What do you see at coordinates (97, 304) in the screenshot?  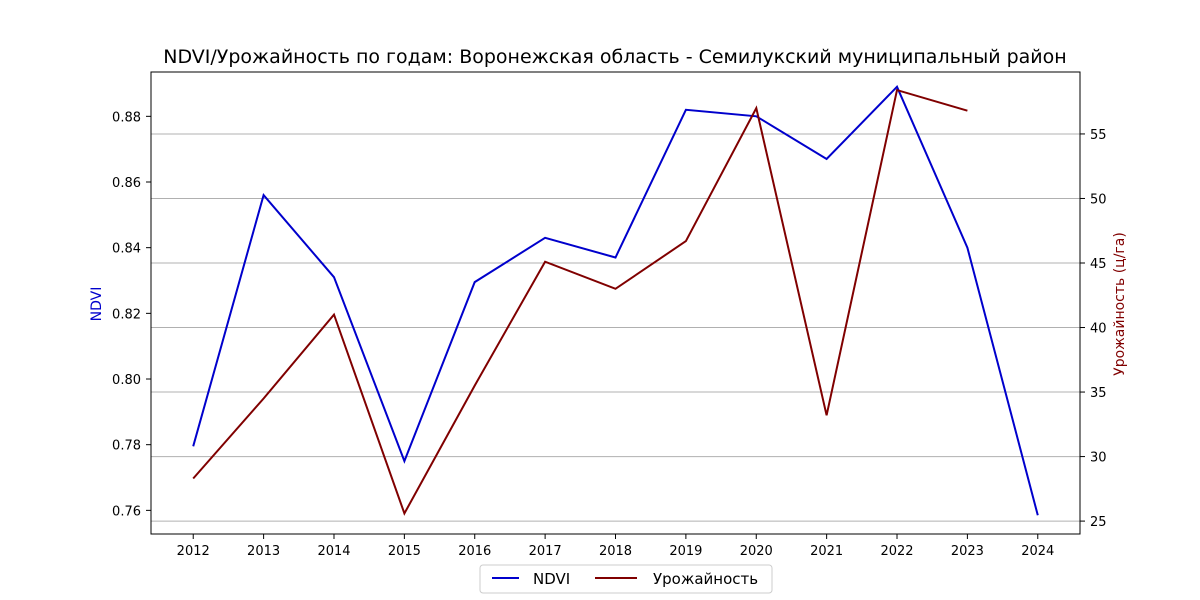 I see `y-axis-left-label: NDVI` at bounding box center [97, 304].